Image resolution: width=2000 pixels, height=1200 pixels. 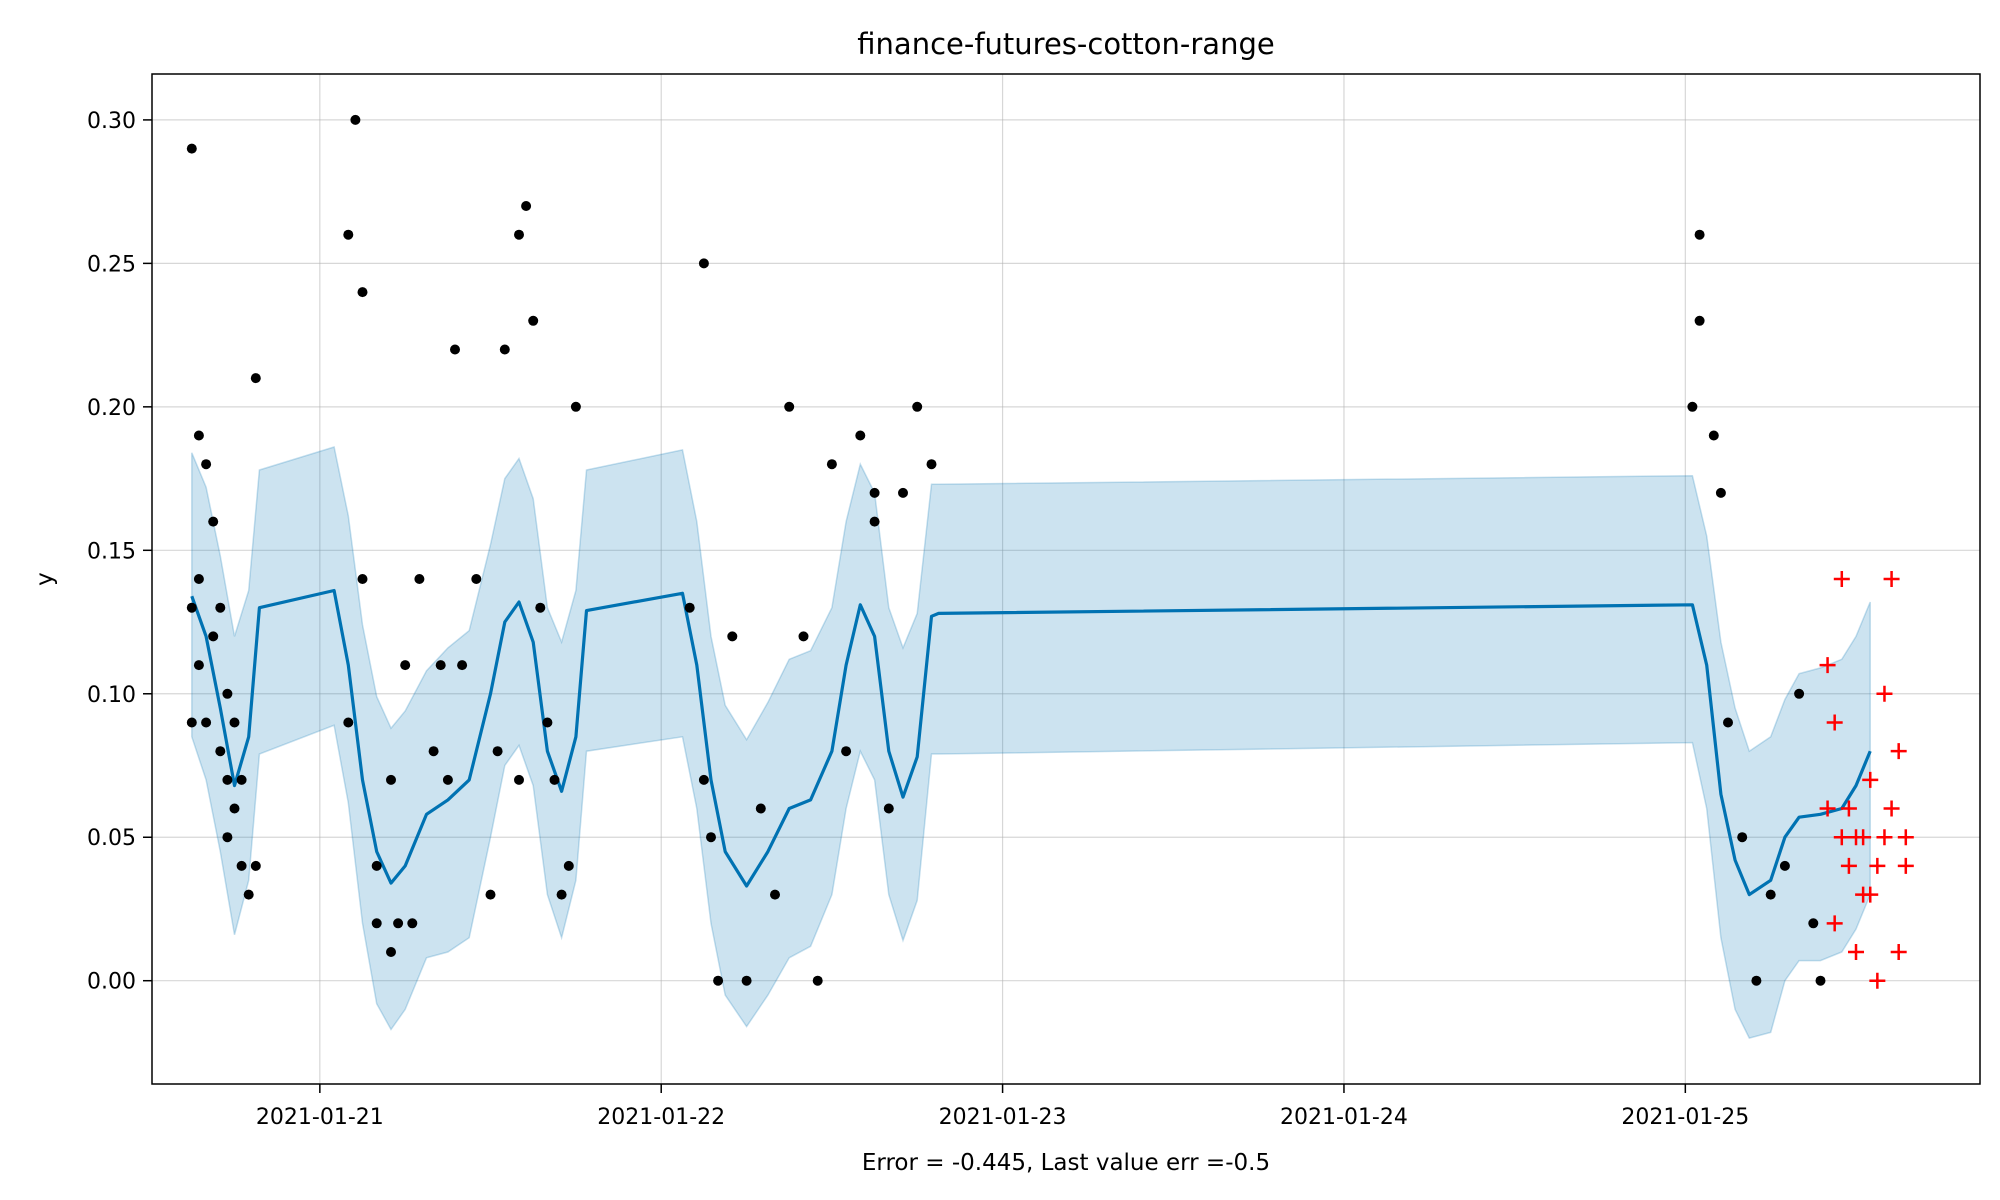 I want to click on x-axis-label: Error = -0.445, Last value err =-0.5, so click(x=1066, y=1163).